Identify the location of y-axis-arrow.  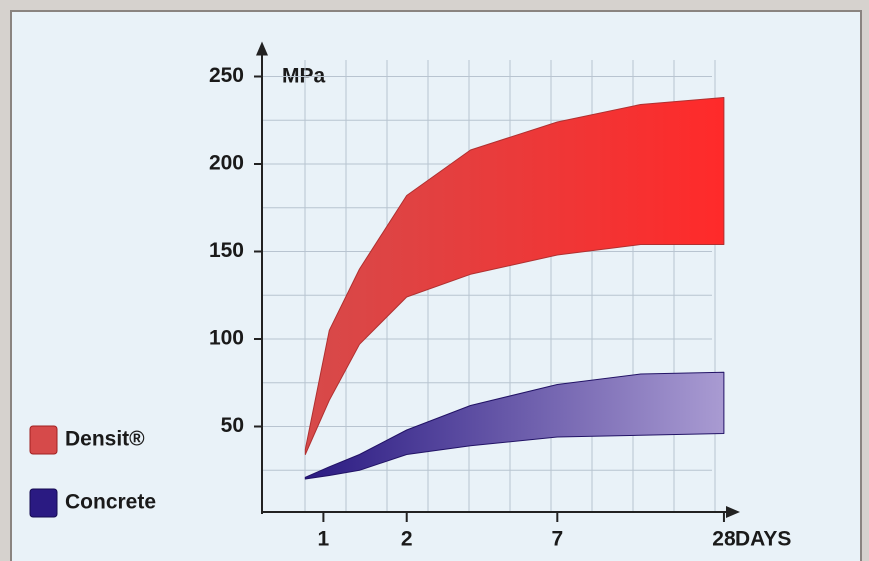
(262, 48).